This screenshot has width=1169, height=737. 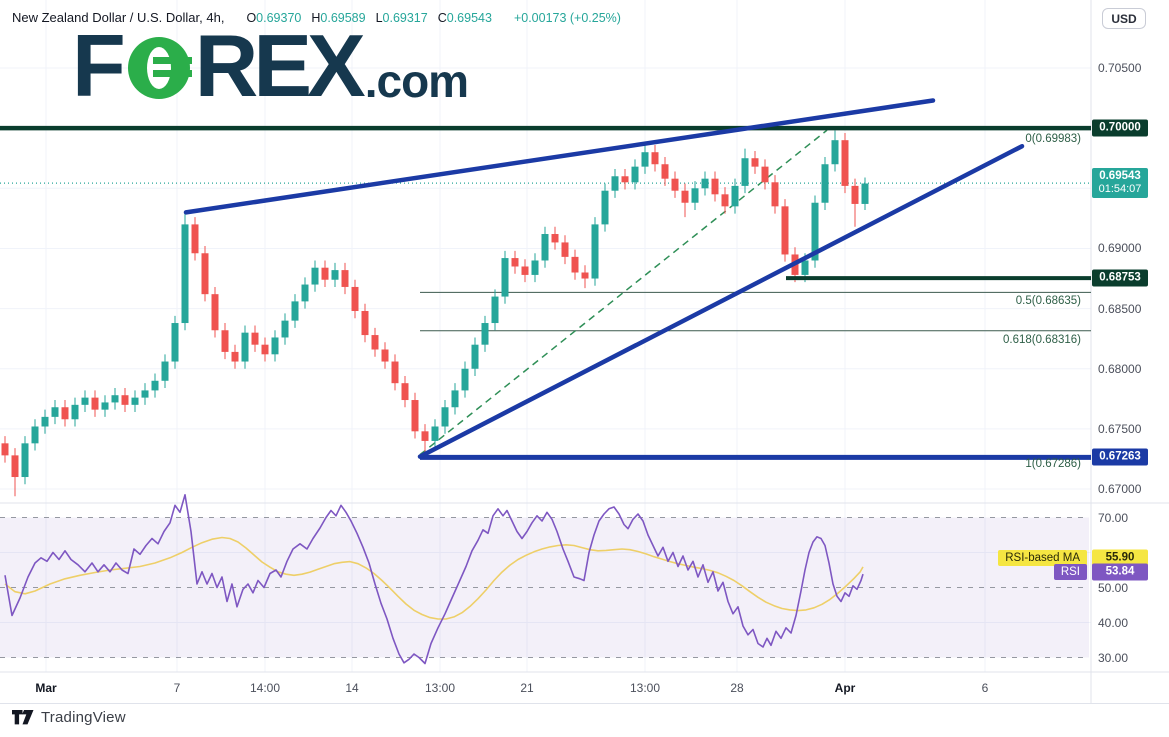 I want to click on rsi-axis-label: 40.00, so click(x=1113, y=622).